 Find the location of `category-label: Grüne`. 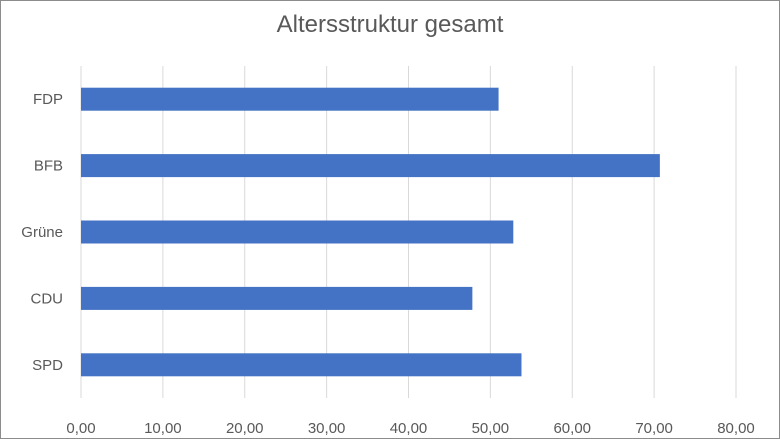

category-label: Grüne is located at coordinates (42, 232).